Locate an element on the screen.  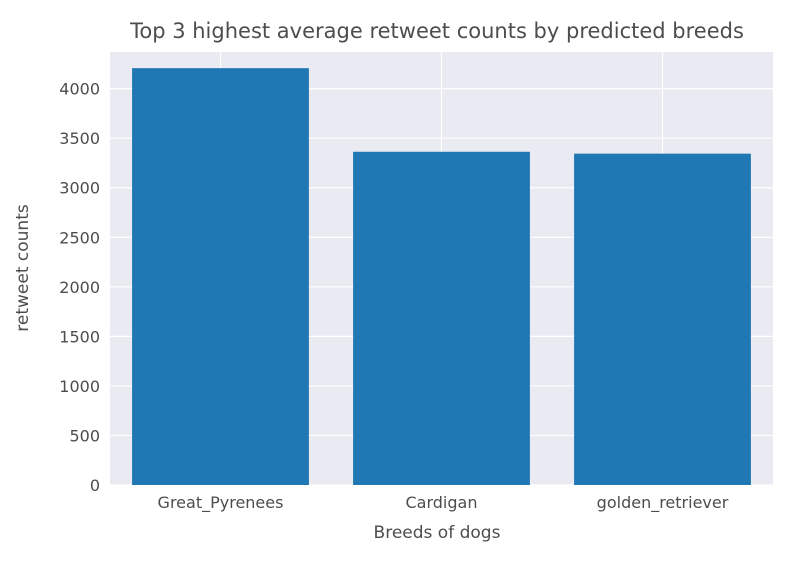
y-tick-label: 3000 is located at coordinates (79, 188).